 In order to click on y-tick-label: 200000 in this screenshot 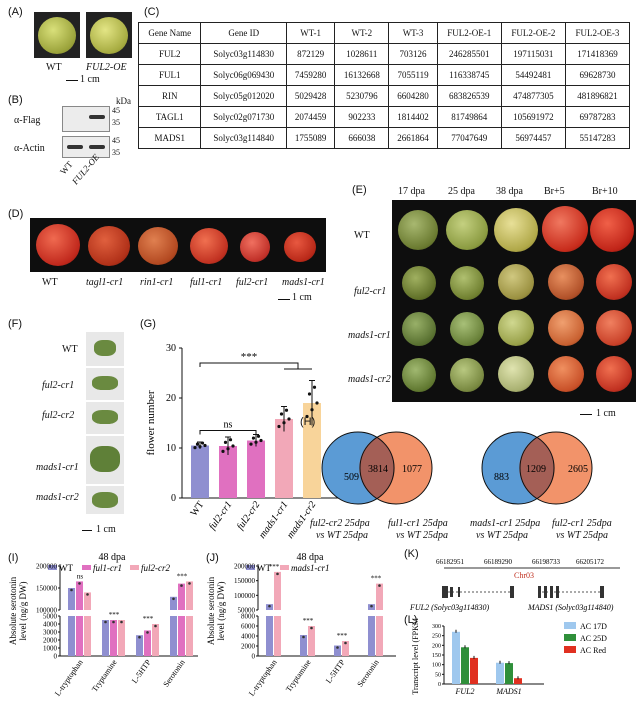, I will do `click(47, 567)`.